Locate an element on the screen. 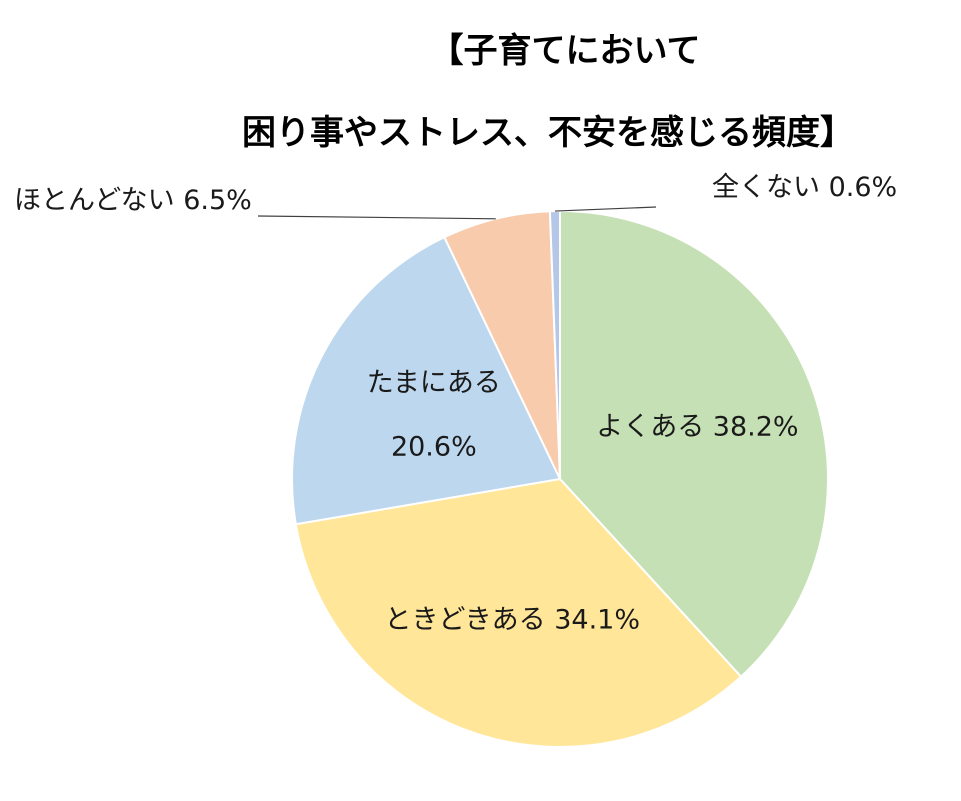 Image resolution: width=961 pixels, height=801 pixels. slice-label: 全くない 0.6% is located at coordinates (804, 187).